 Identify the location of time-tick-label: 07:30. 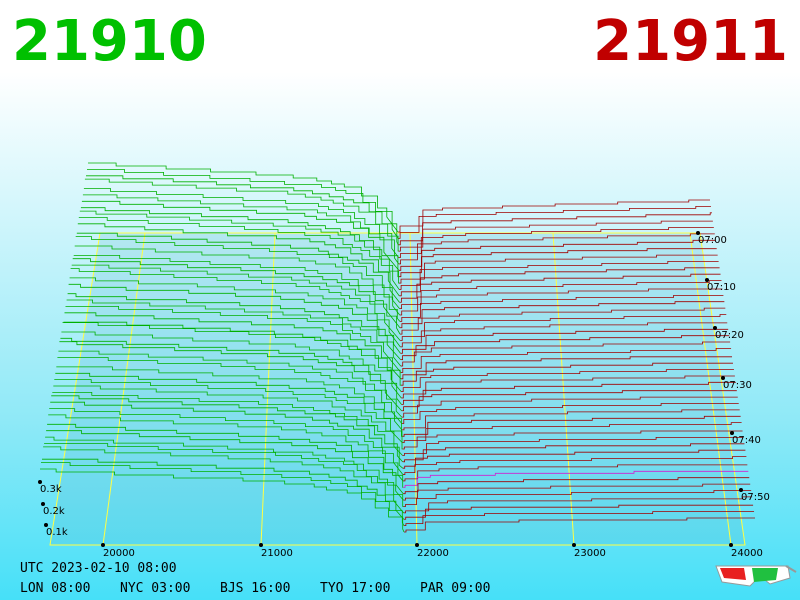
(737, 385).